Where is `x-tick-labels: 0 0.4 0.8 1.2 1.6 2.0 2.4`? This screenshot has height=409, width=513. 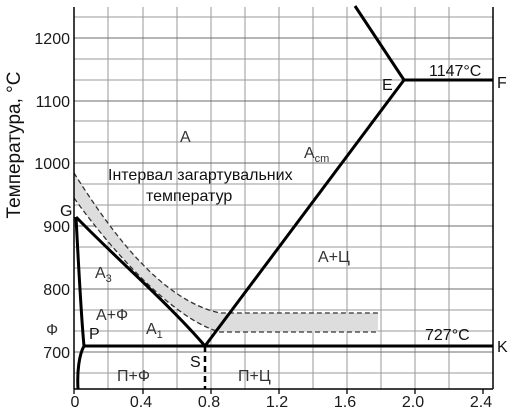 x-tick-labels: 0 0.4 0.8 1.2 1.6 2.0 2.4 is located at coordinates (282, 401).